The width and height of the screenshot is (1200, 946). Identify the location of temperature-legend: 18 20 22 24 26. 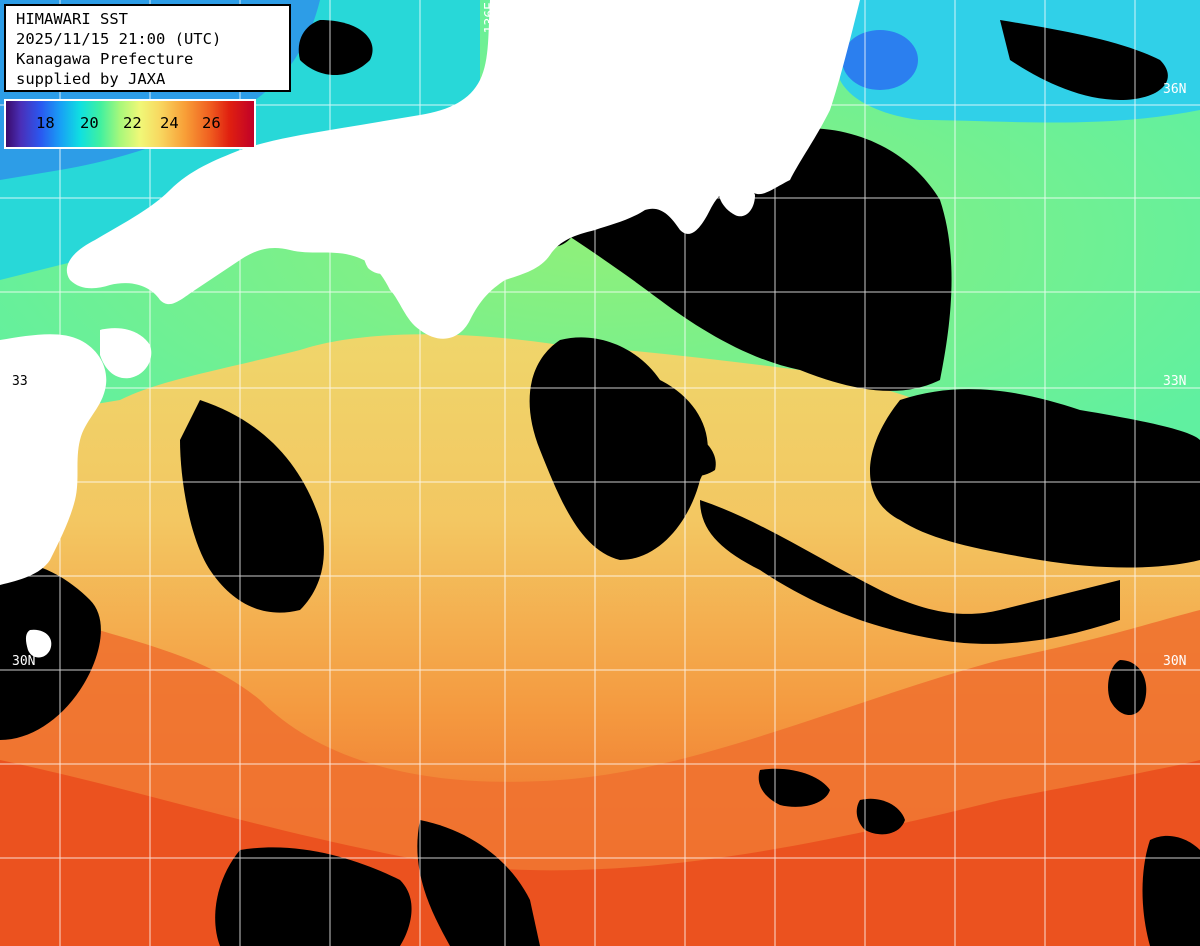
(130, 124).